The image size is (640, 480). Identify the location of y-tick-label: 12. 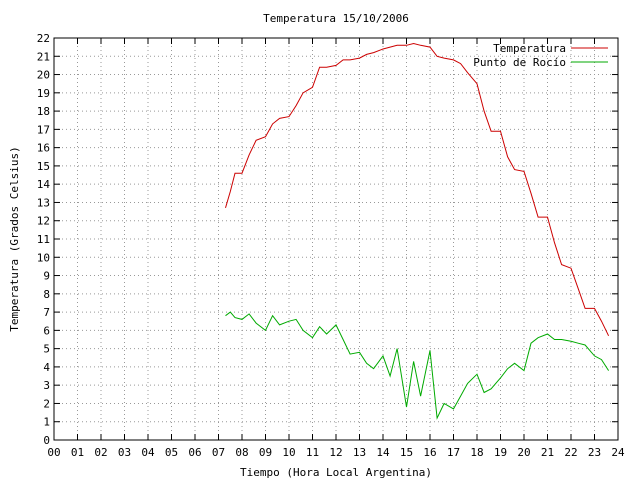
(43, 221).